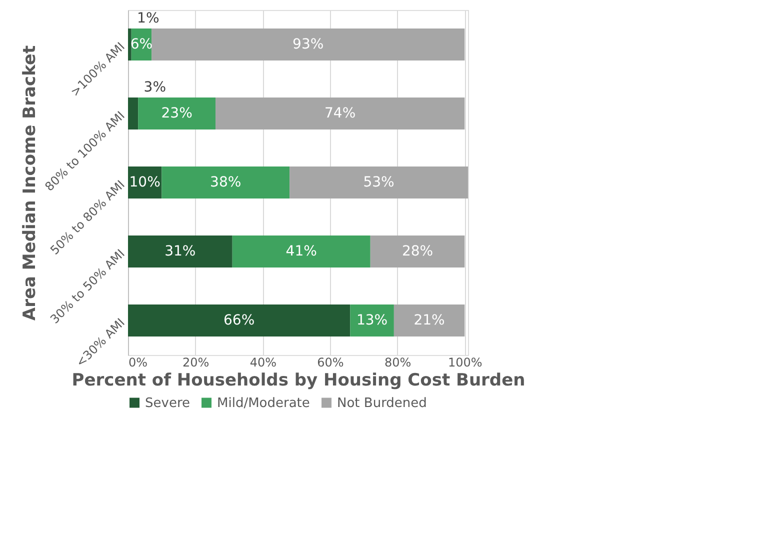 The width and height of the screenshot is (771, 533). Describe the element at coordinates (155, 88) in the screenshot. I see `data-label: 3%` at that location.